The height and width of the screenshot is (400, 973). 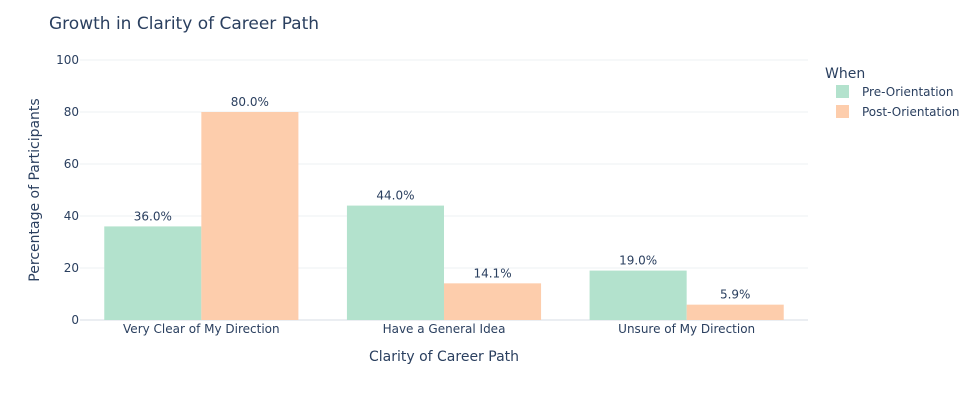 I want to click on x-tick-label: Unsure of My Direction, so click(x=686, y=329).